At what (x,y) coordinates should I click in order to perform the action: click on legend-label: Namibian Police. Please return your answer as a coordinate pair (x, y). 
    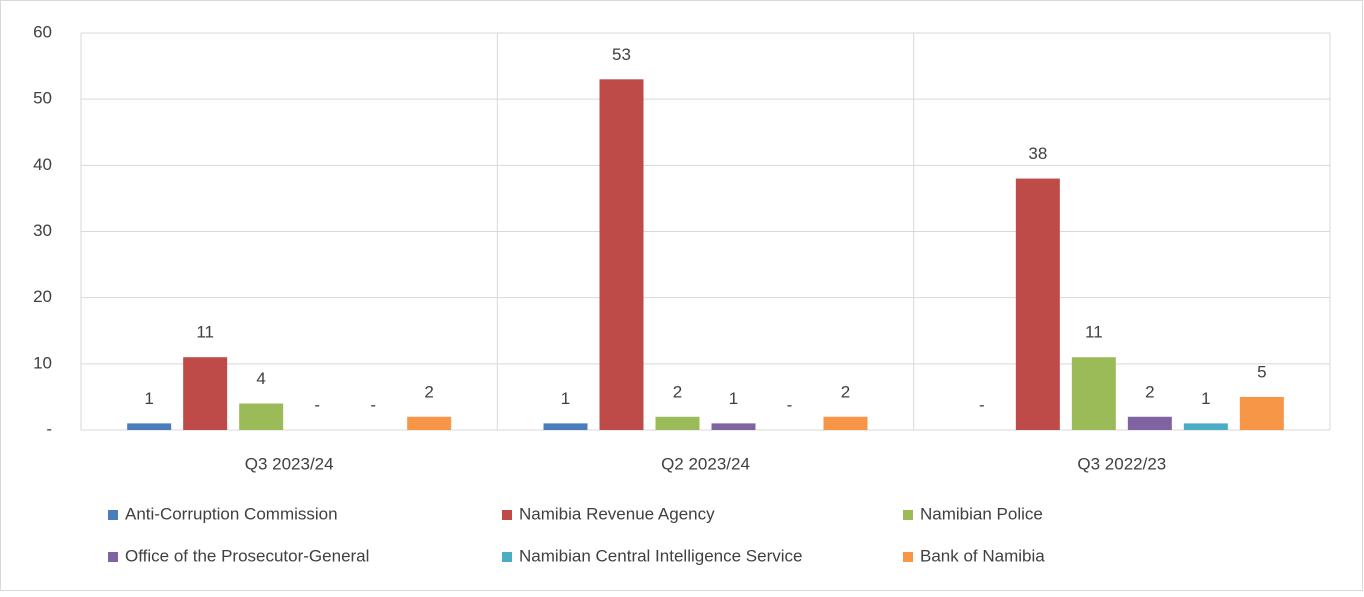
    Looking at the image, I should click on (981, 513).